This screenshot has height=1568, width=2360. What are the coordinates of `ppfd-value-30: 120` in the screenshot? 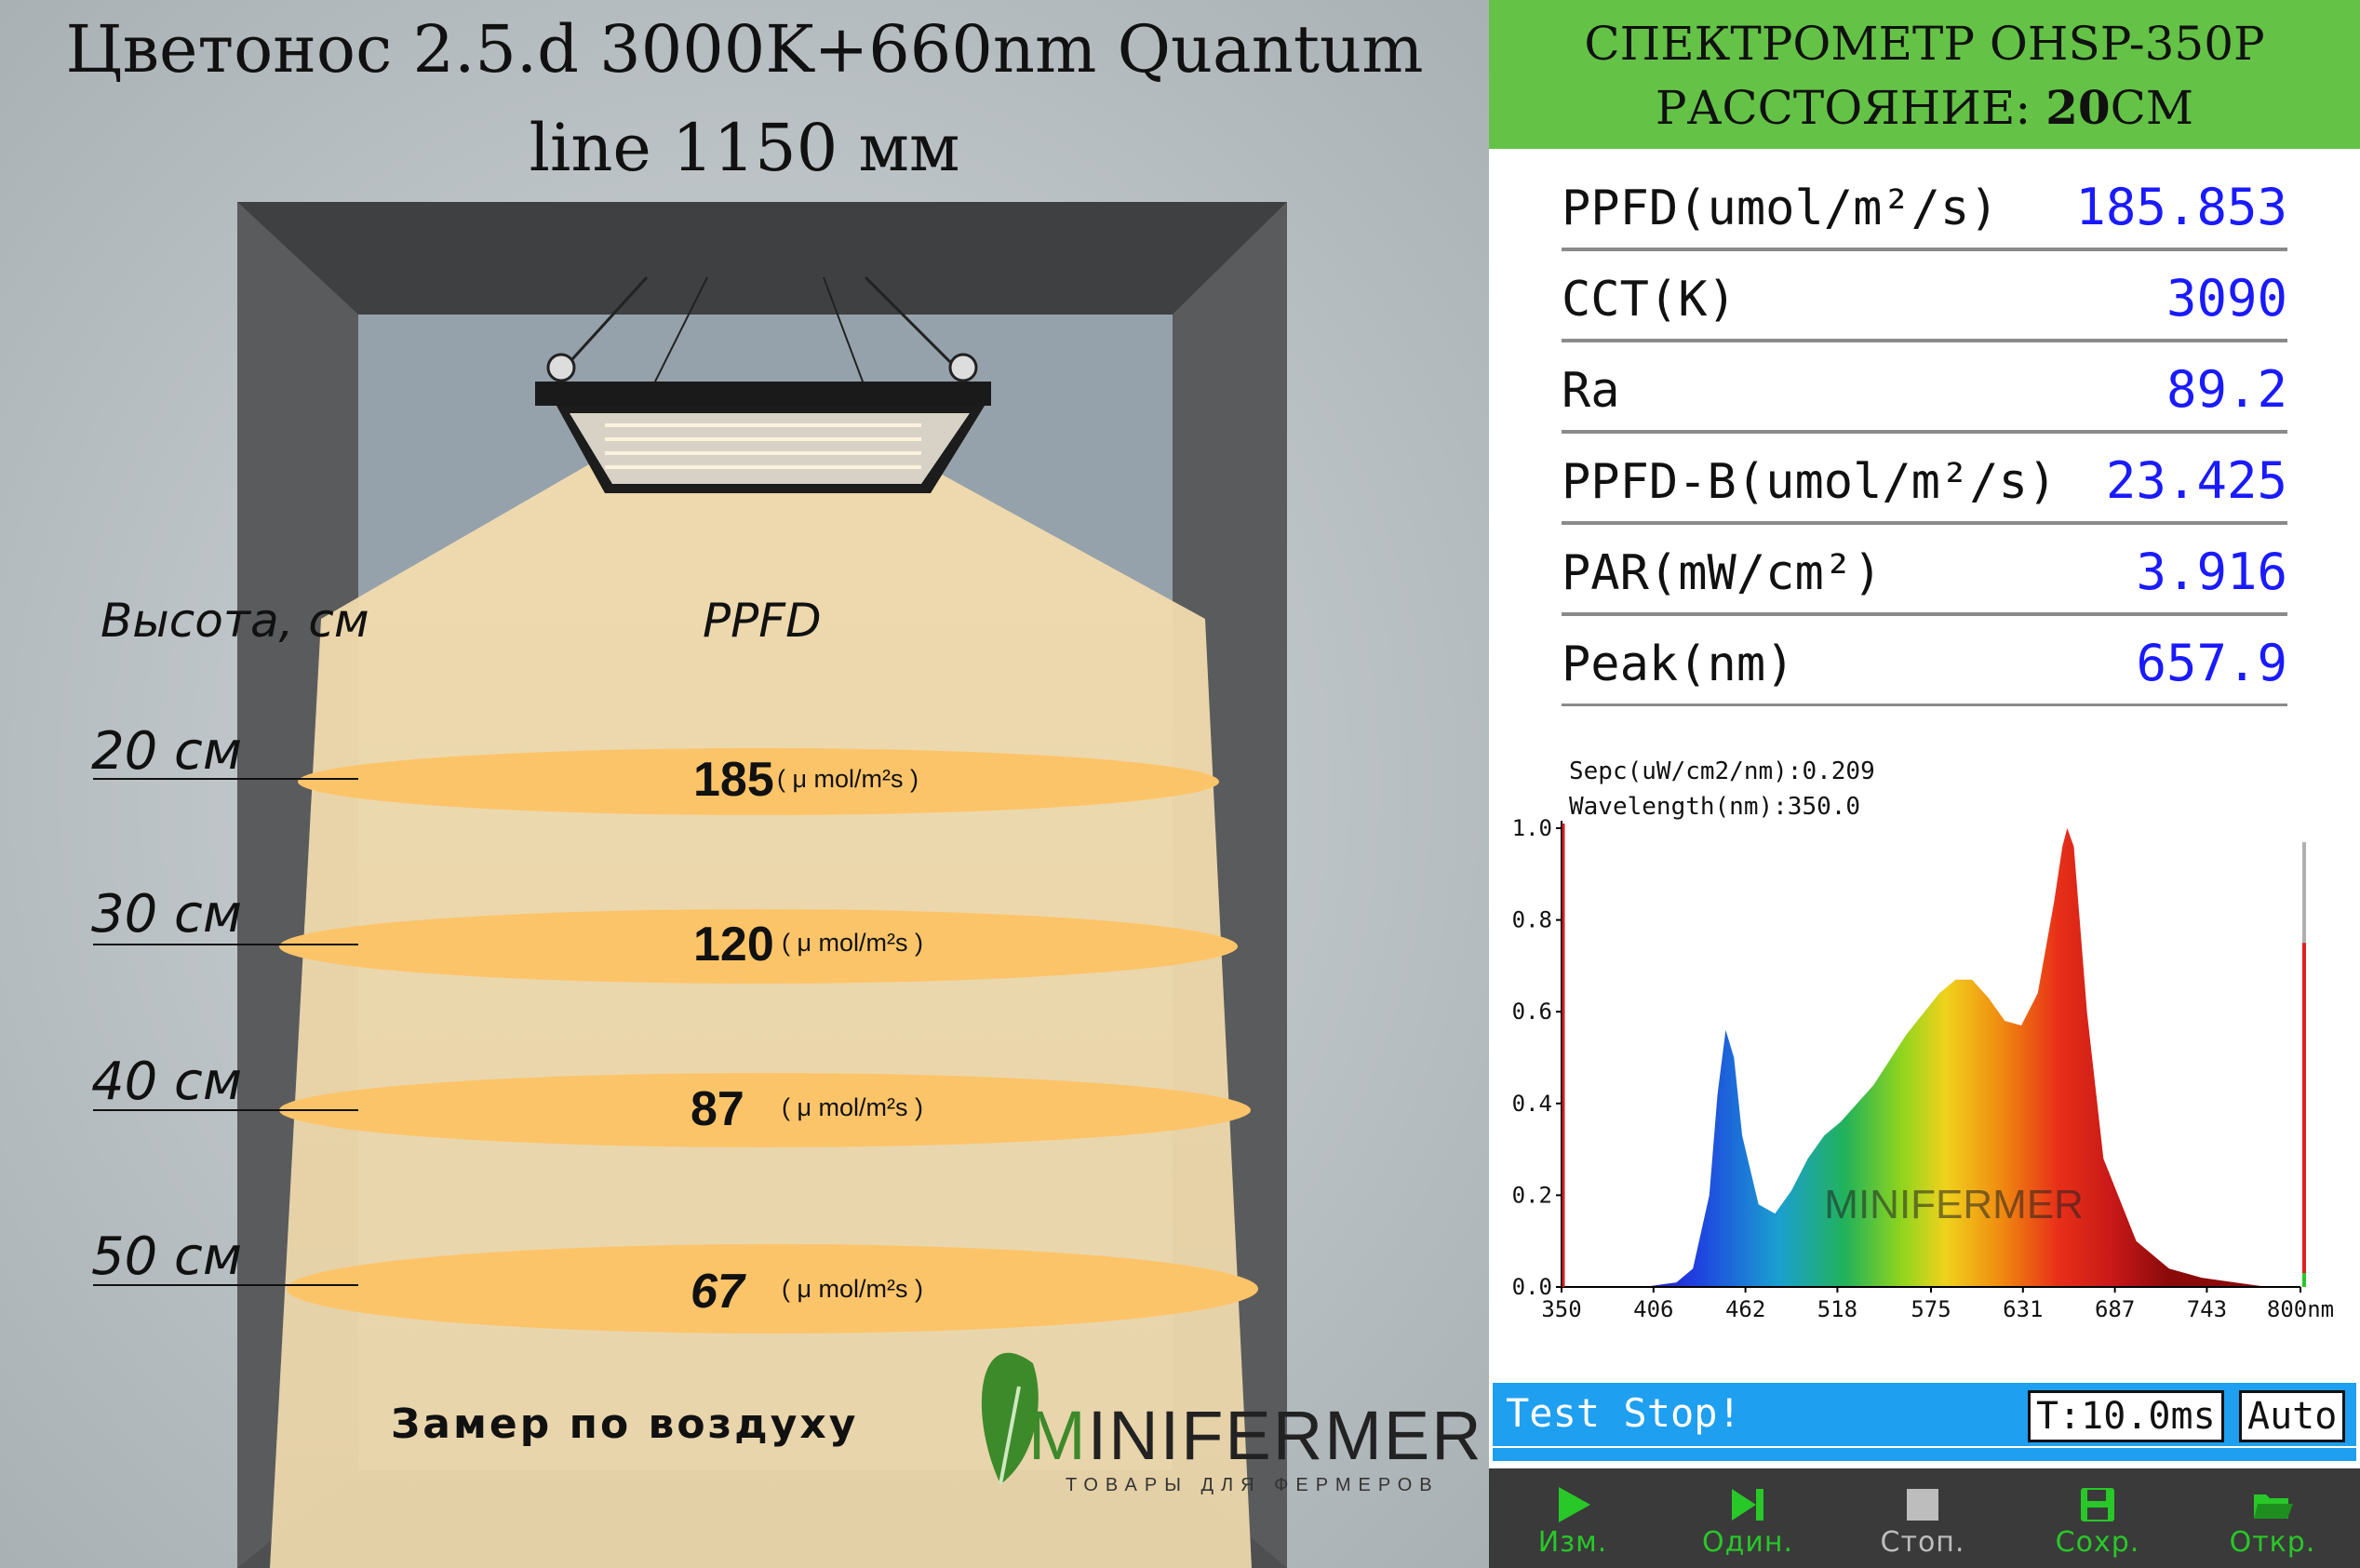 It's located at (733, 945).